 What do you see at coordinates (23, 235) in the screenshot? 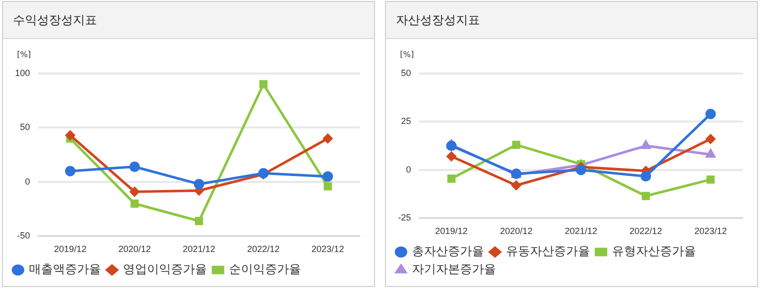
I see `y-tick-label: -50` at bounding box center [23, 235].